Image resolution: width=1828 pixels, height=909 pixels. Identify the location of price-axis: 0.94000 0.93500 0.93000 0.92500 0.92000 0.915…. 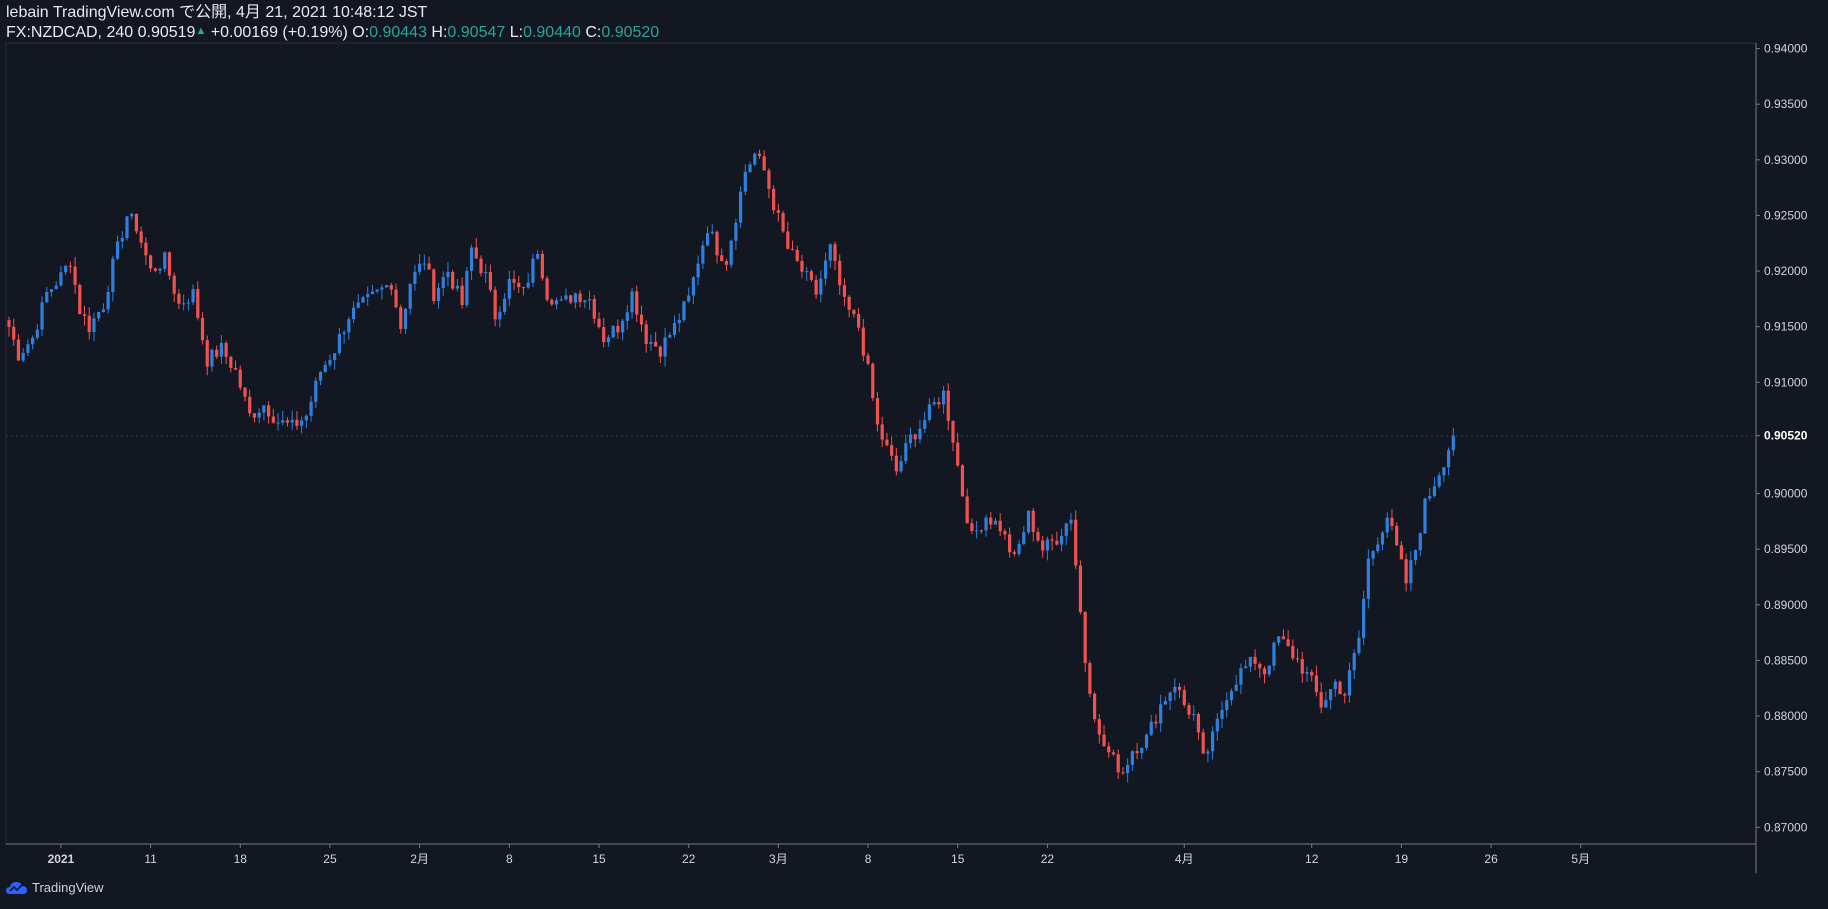
(1791, 438).